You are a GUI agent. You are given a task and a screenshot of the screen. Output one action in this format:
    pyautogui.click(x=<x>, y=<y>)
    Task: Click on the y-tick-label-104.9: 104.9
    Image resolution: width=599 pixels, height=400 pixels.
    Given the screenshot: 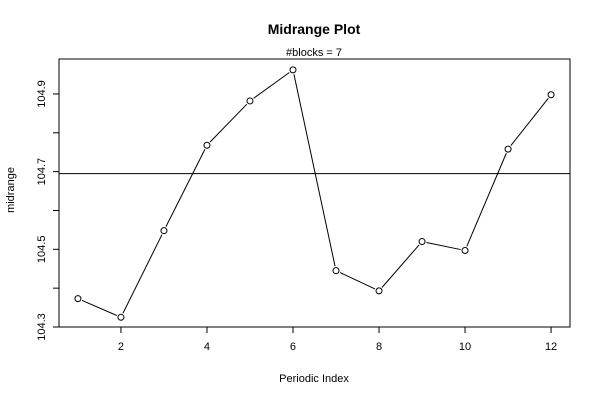 What is the action you would take?
    pyautogui.click(x=42, y=94)
    